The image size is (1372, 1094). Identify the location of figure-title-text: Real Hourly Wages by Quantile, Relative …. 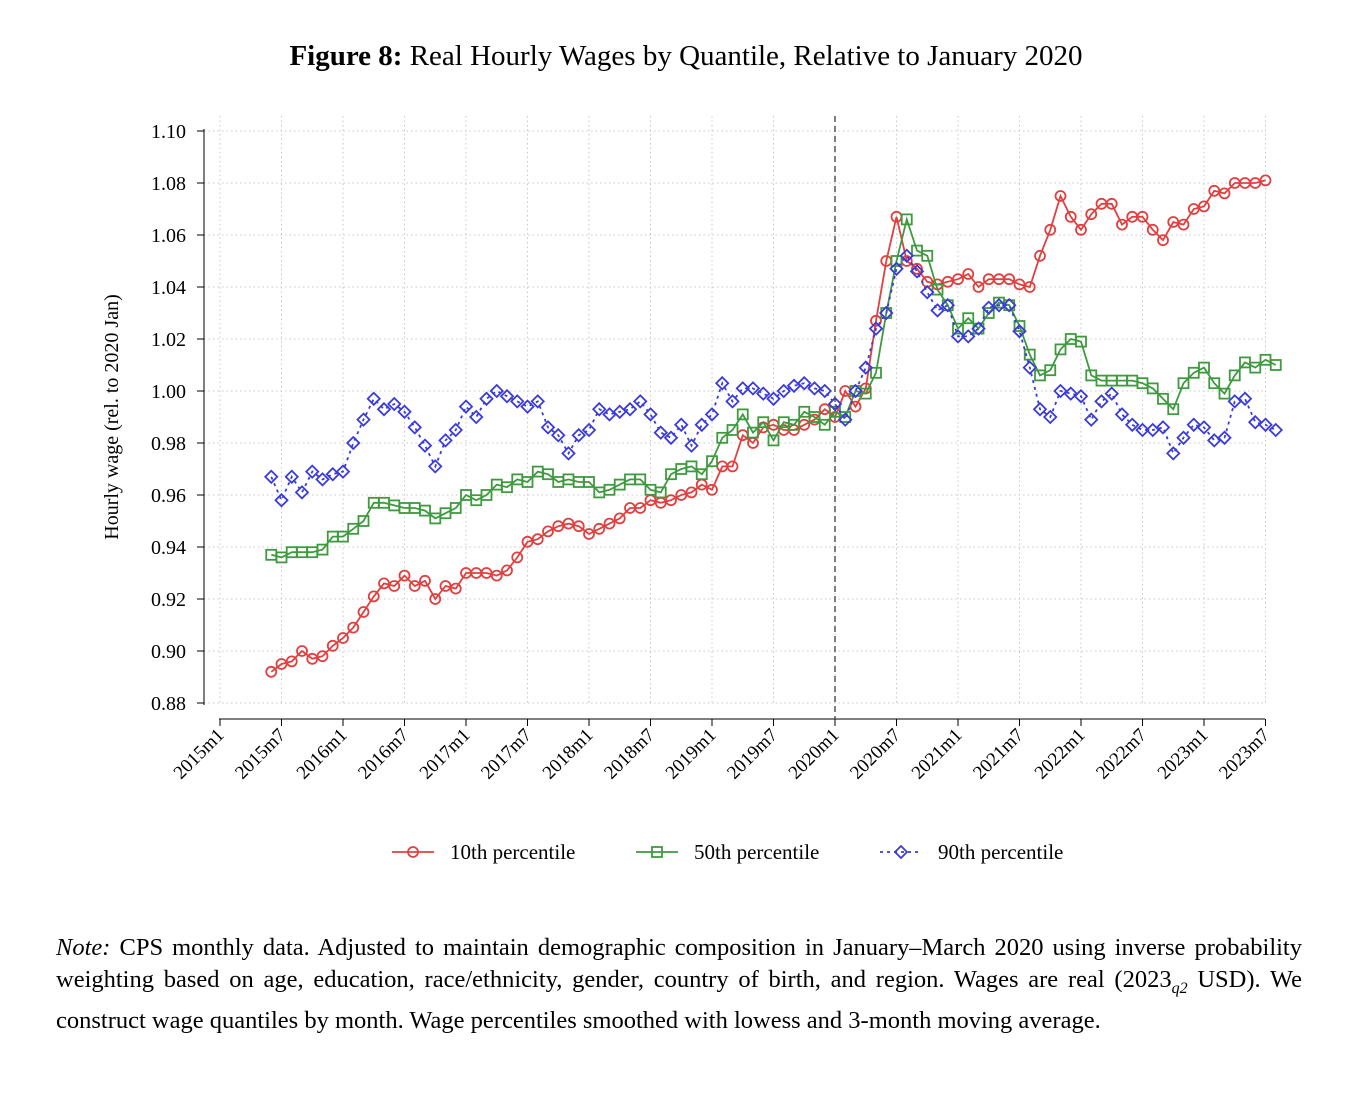
(746, 56).